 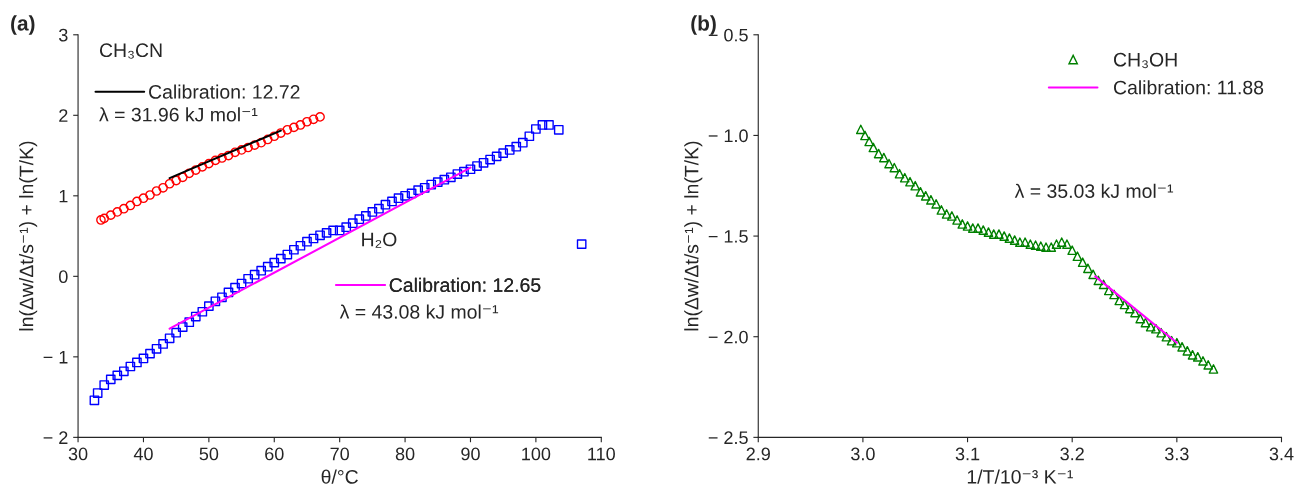 What do you see at coordinates (536, 454) in the screenshot?
I see `x-tick-label: 100` at bounding box center [536, 454].